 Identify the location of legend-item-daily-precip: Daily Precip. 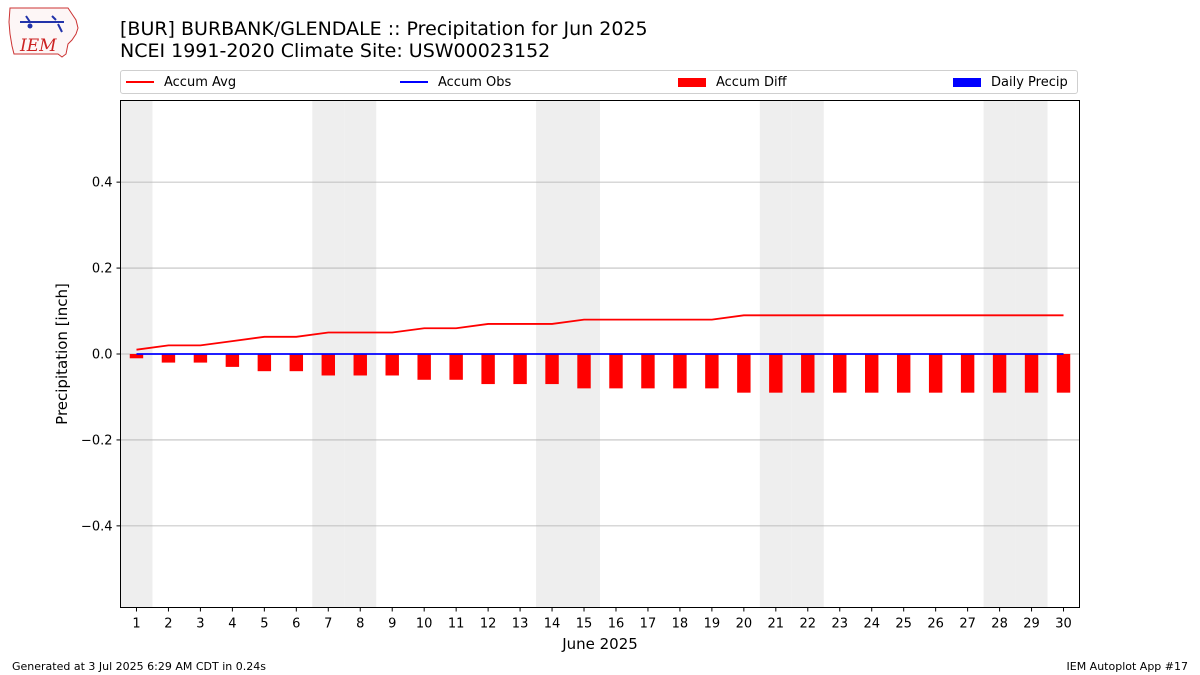
(1010, 82).